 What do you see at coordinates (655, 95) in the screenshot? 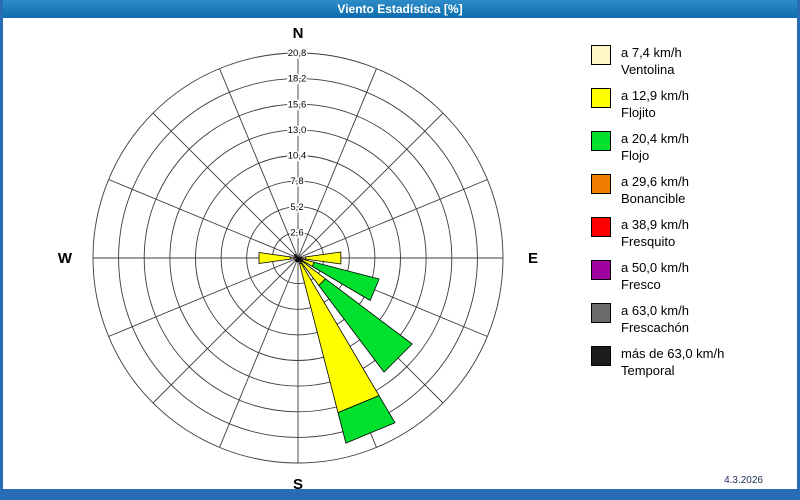
I see `legend-speed-label: a 12,9 km/h` at bounding box center [655, 95].